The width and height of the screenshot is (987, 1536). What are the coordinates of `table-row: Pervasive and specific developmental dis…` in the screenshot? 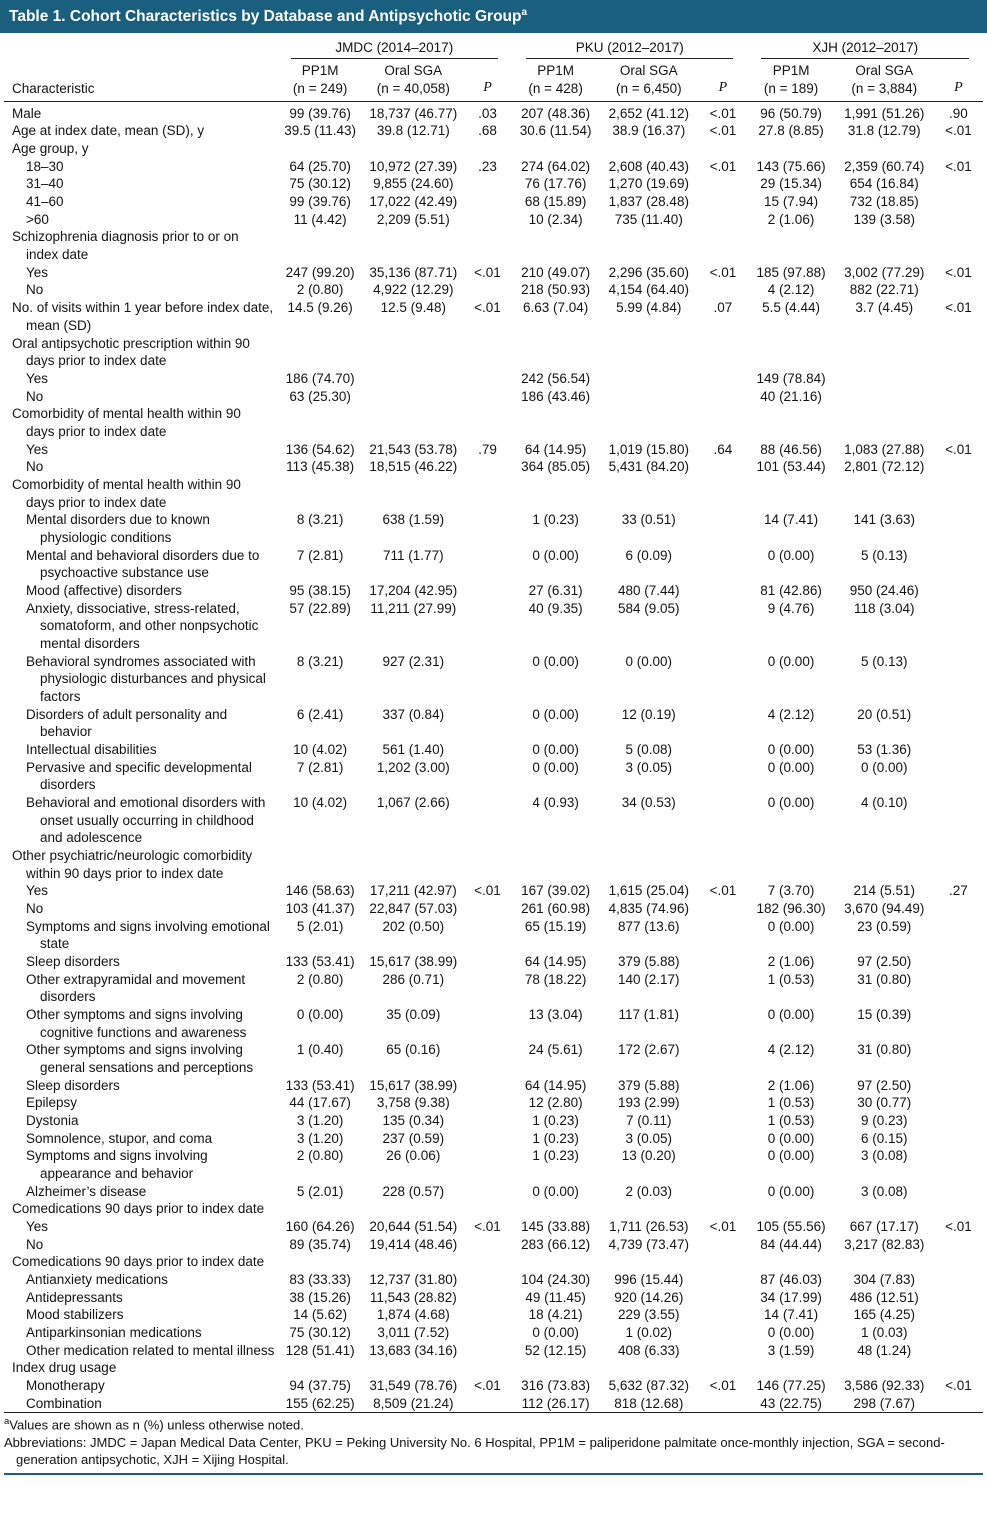 It's located at (493, 776).